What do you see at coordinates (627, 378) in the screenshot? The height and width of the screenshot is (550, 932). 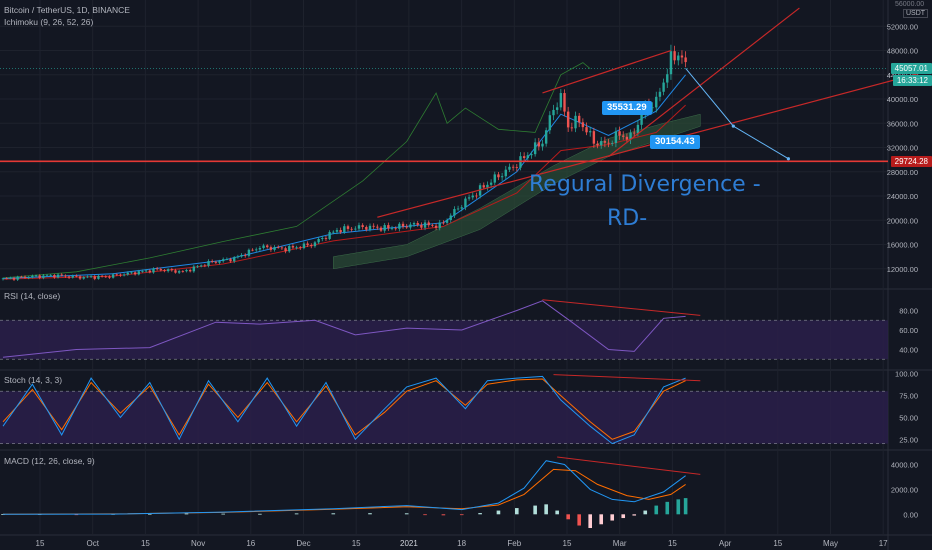 I see `stoch-divergence-line` at bounding box center [627, 378].